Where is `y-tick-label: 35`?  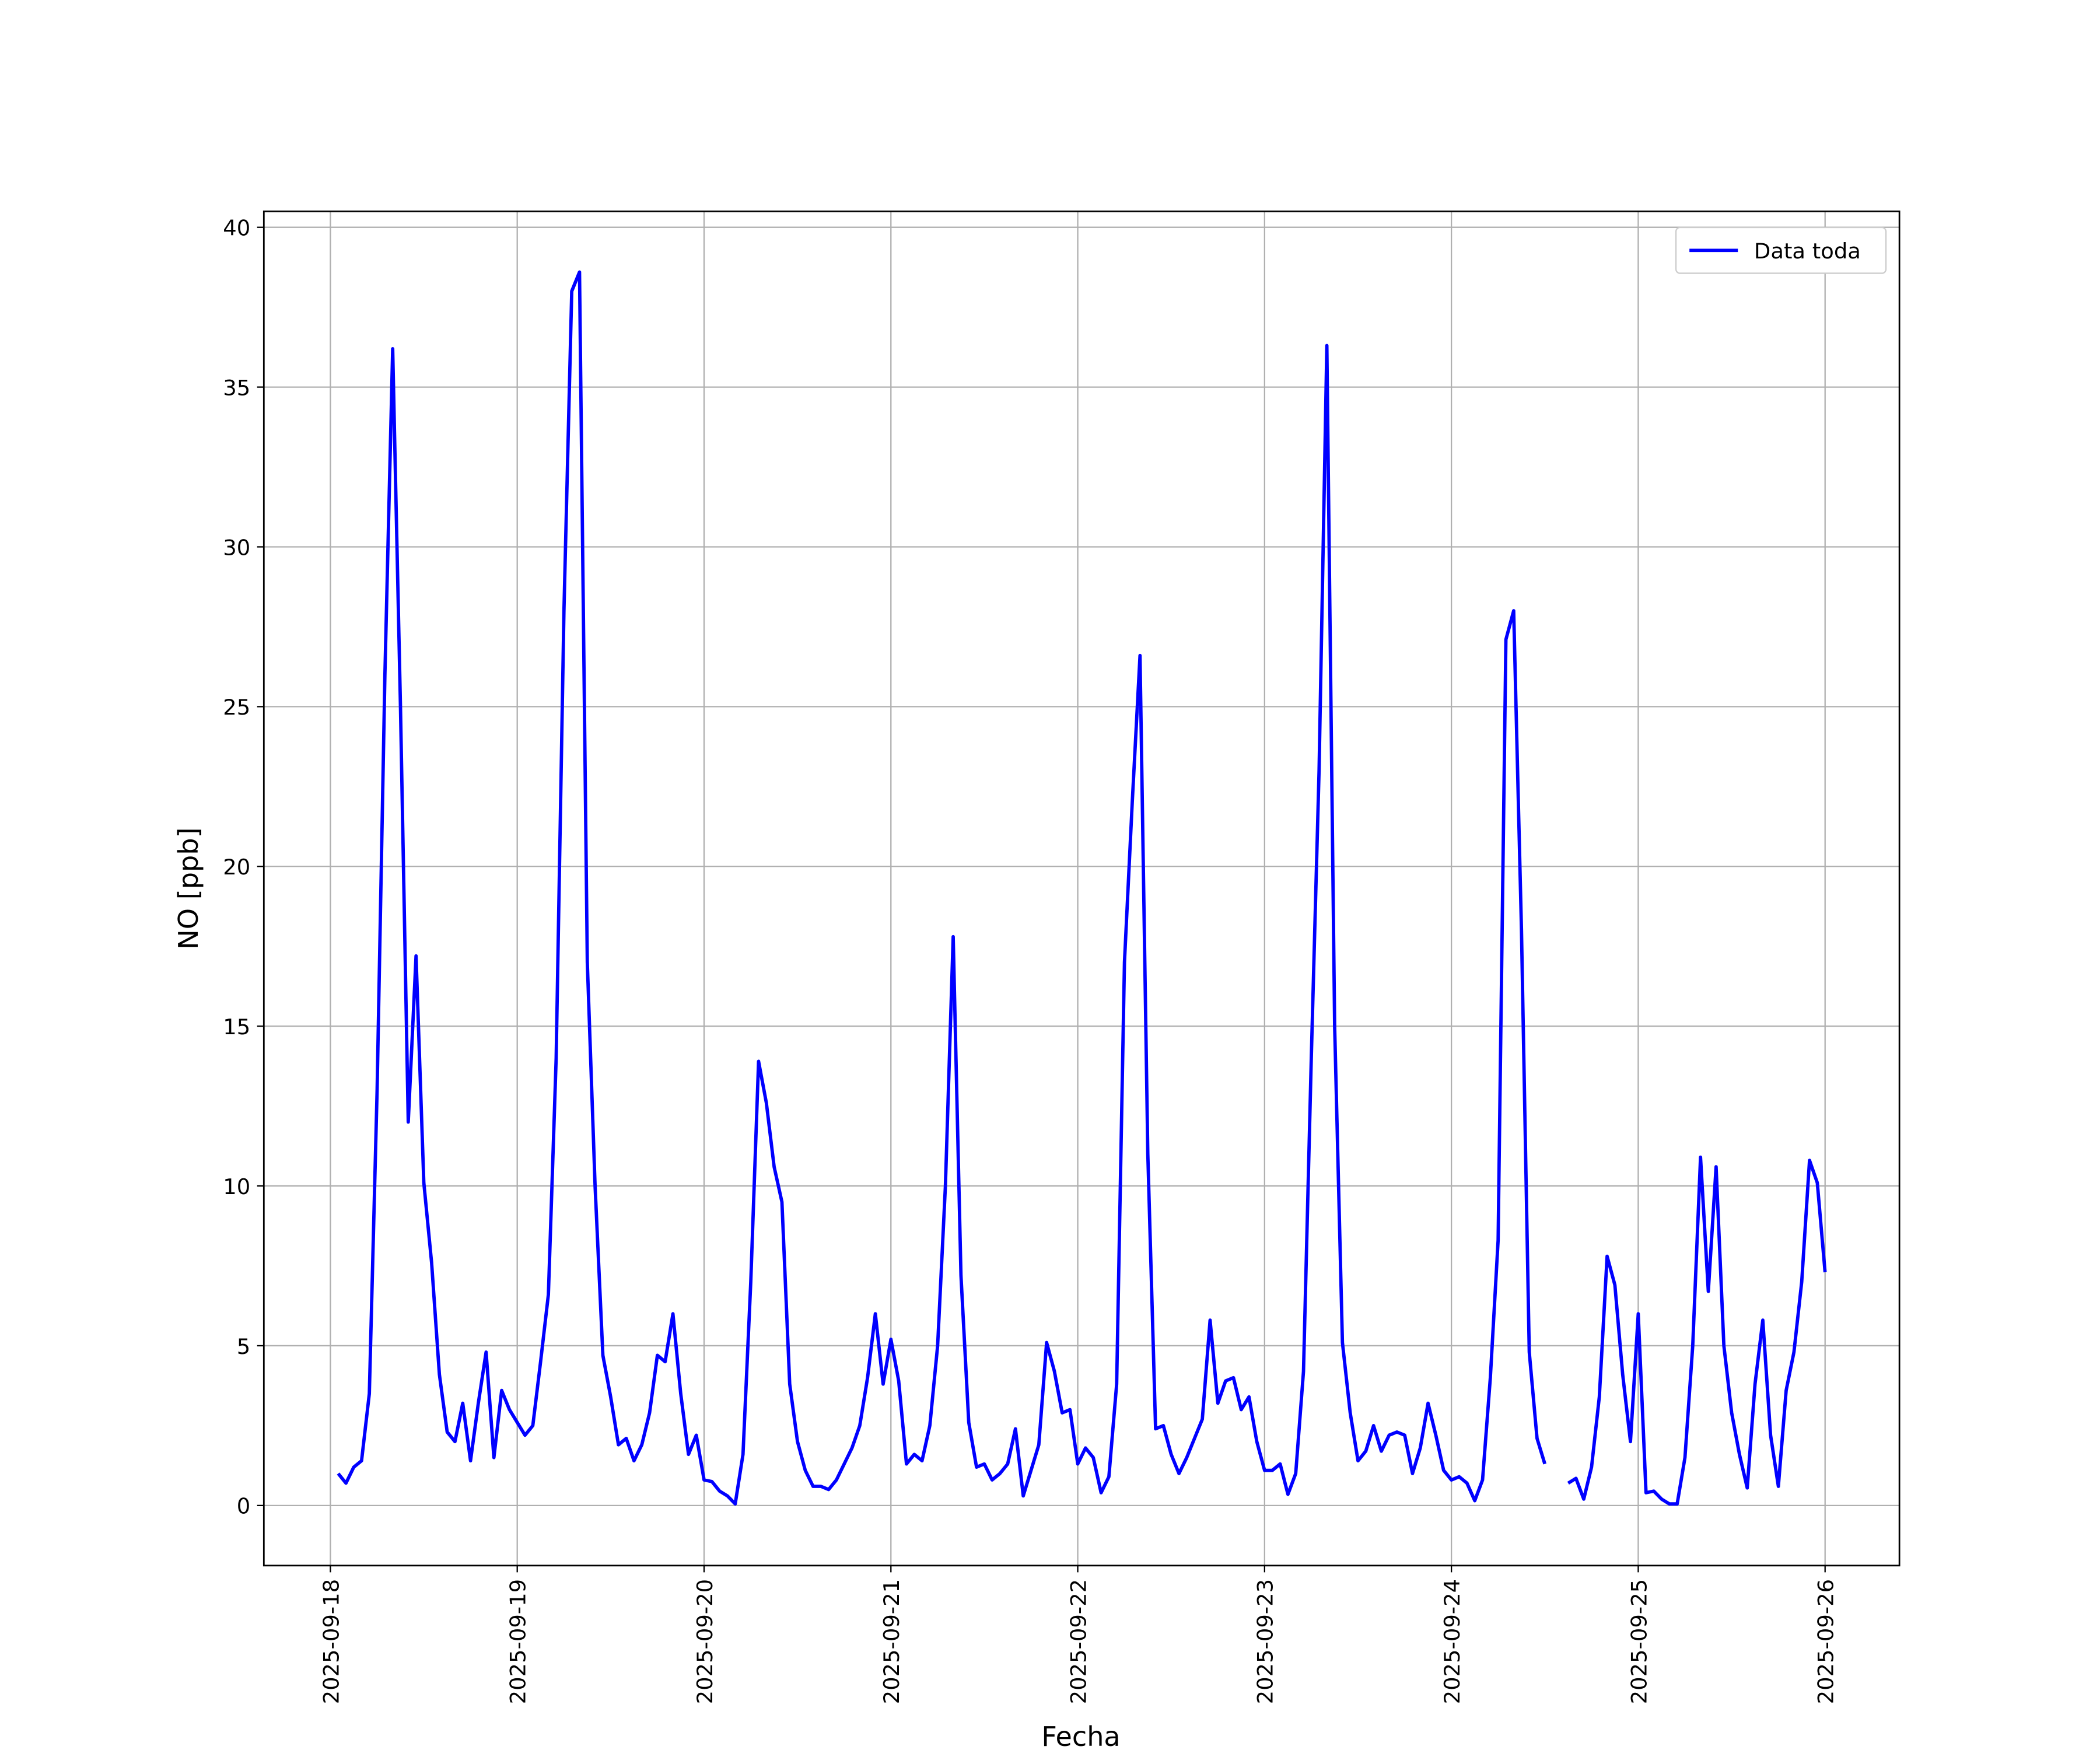 y-tick-label: 35 is located at coordinates (236, 387).